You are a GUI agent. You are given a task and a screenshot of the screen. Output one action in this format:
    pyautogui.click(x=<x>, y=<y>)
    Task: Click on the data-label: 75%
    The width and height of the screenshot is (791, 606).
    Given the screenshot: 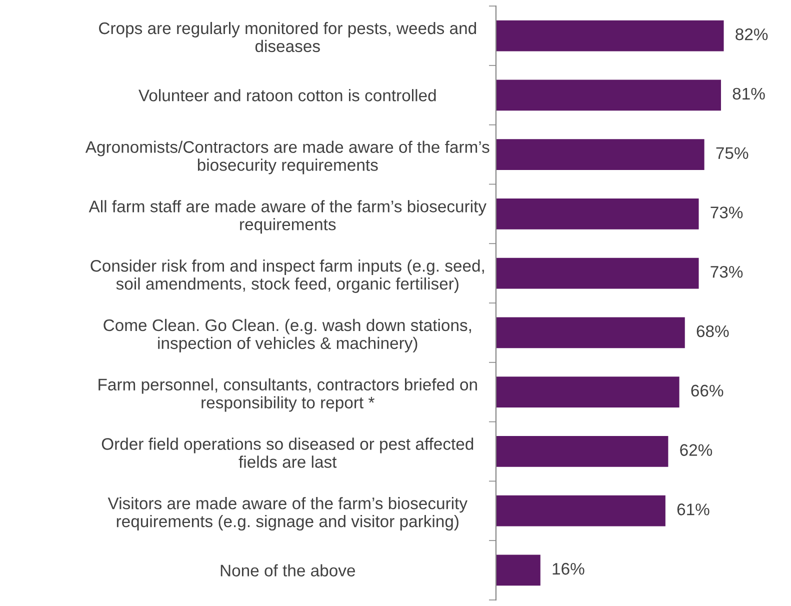 What is the action you would take?
    pyautogui.click(x=732, y=153)
    